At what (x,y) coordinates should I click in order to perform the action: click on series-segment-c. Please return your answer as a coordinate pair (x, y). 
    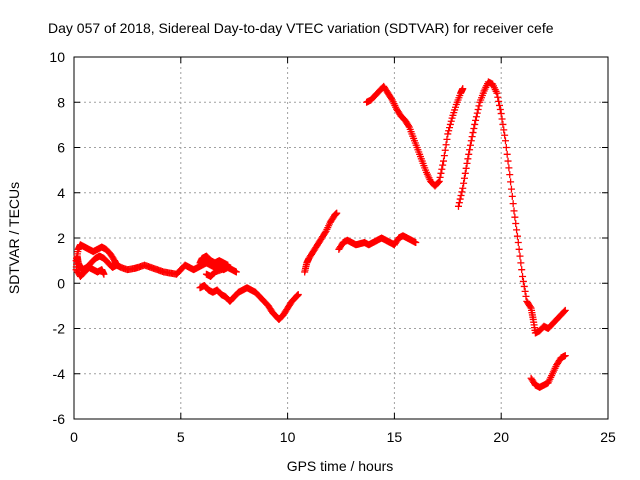
    Looking at the image, I should click on (249, 302).